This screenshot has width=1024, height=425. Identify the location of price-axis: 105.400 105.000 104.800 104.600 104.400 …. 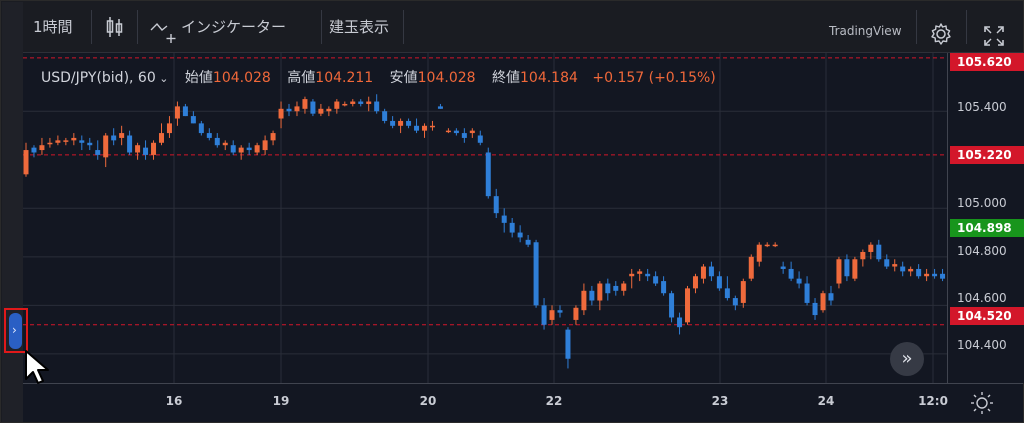
(985, 218).